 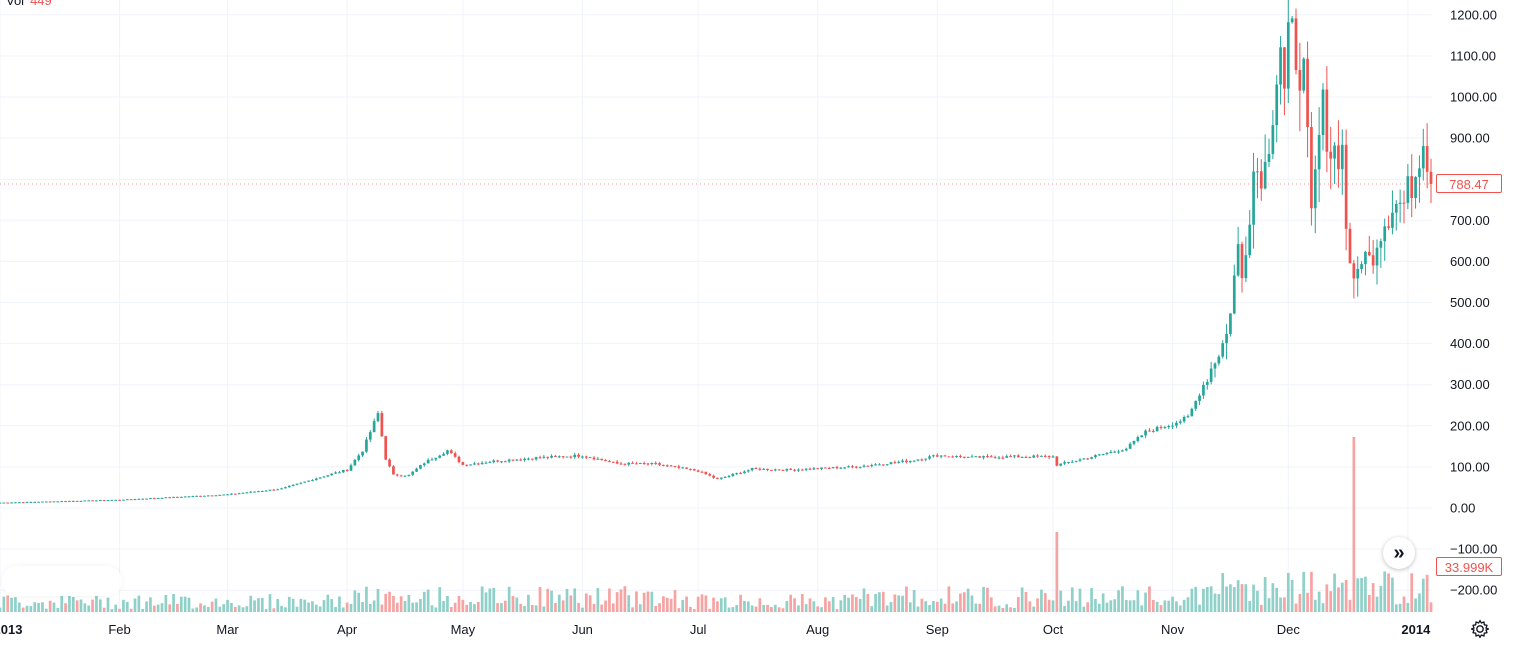 I want to click on scroll-to-realtime-button: », so click(x=1399, y=553).